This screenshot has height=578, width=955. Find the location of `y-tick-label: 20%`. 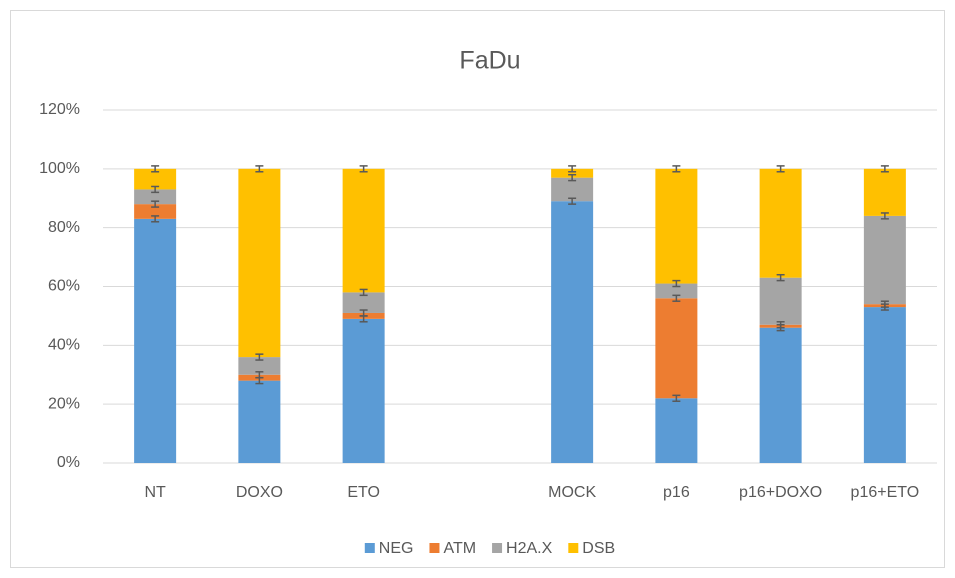

y-tick-label: 20% is located at coordinates (64, 403).